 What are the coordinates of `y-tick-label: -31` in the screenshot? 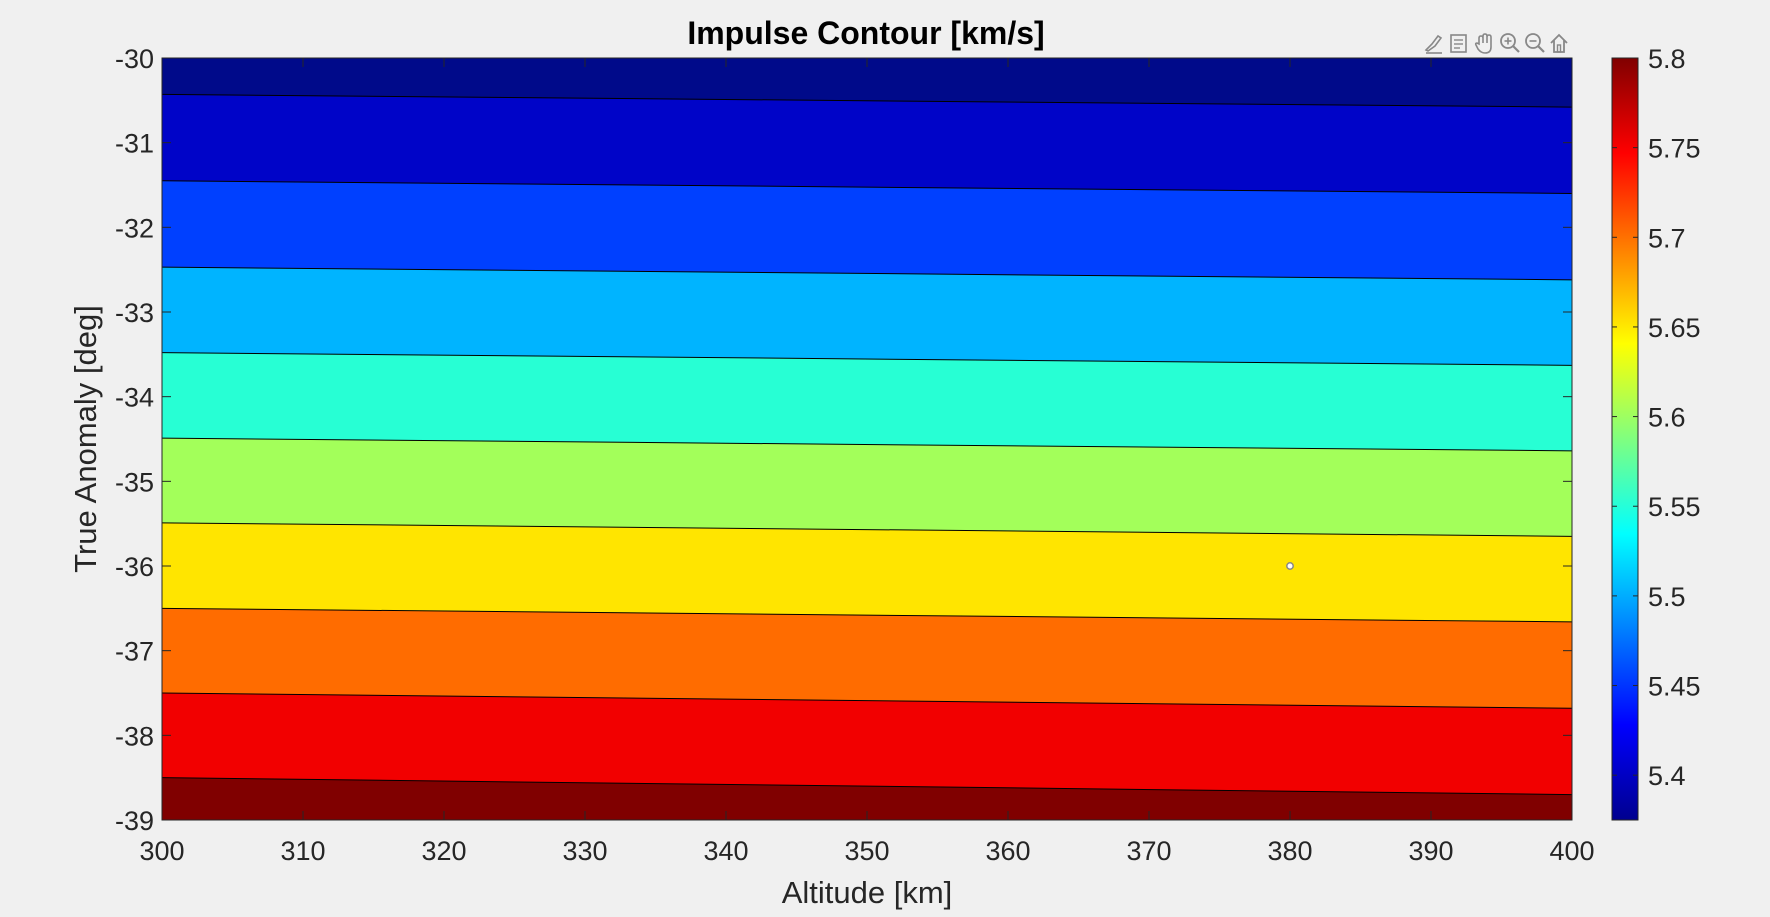 It's located at (134, 144).